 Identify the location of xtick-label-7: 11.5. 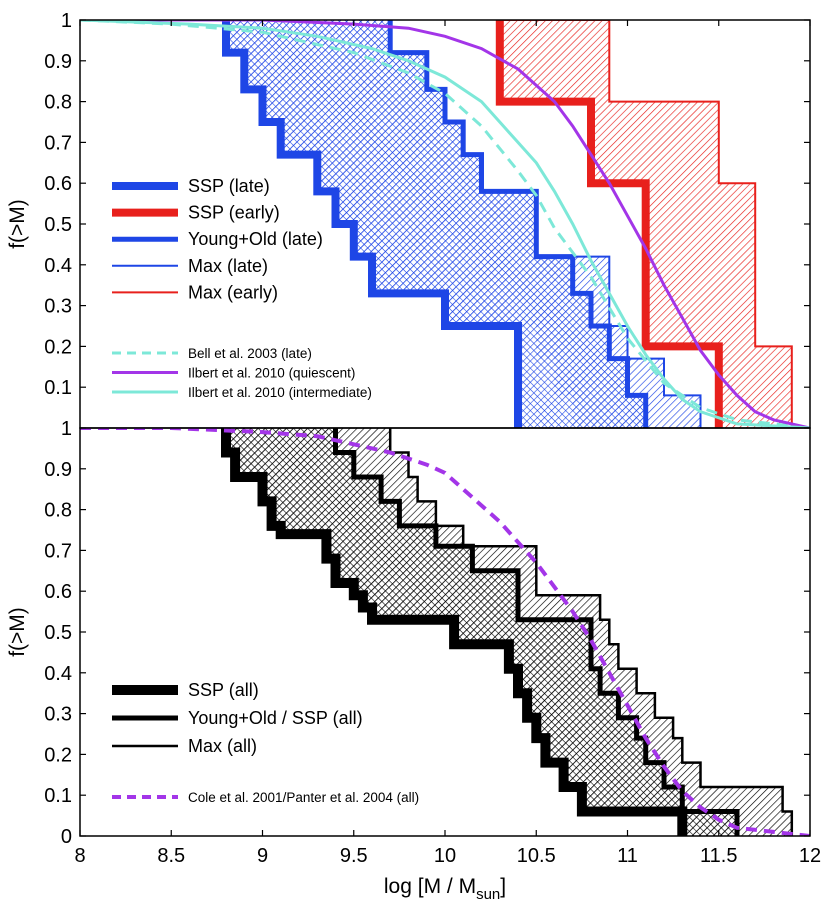
(718, 856).